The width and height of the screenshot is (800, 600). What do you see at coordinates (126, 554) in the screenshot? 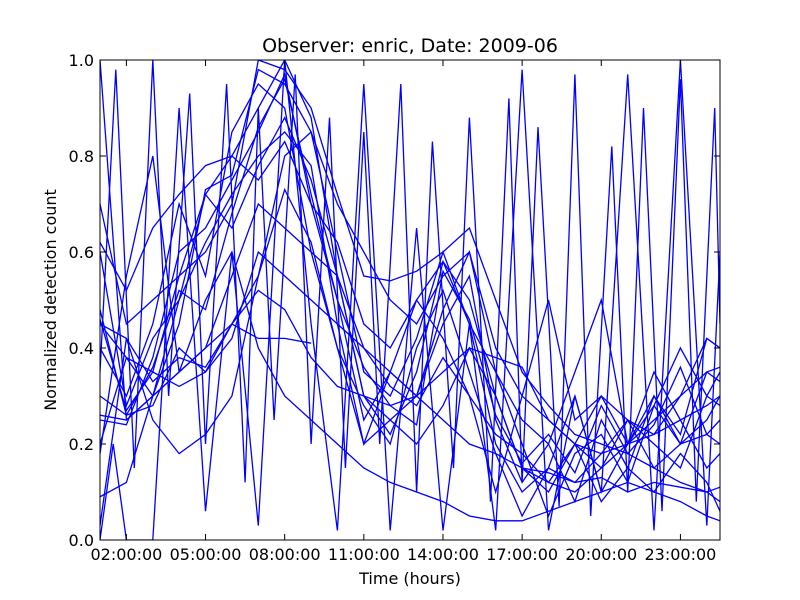
I see `x-tick-label: 02:00:00` at bounding box center [126, 554].